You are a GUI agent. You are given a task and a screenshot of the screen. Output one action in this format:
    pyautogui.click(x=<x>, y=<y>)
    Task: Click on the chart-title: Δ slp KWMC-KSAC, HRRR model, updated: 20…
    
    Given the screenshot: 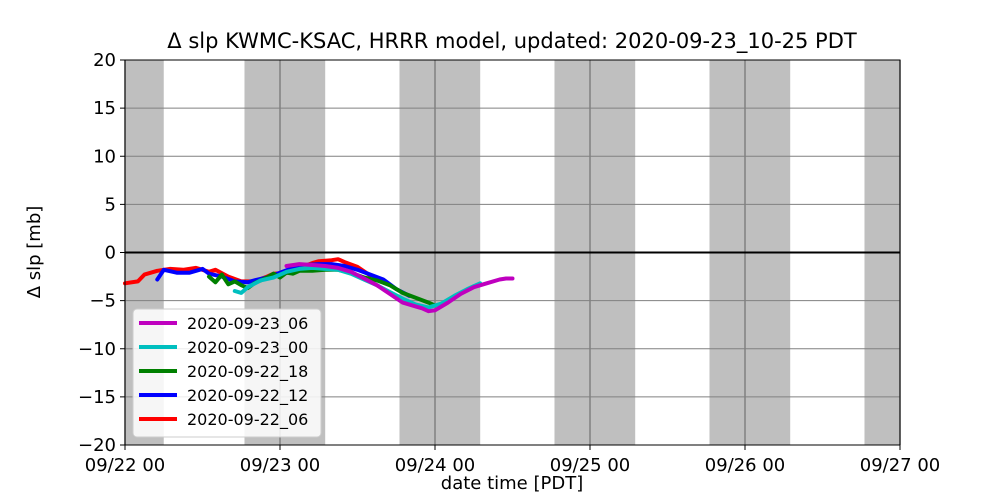 What is the action you would take?
    pyautogui.click(x=512, y=41)
    